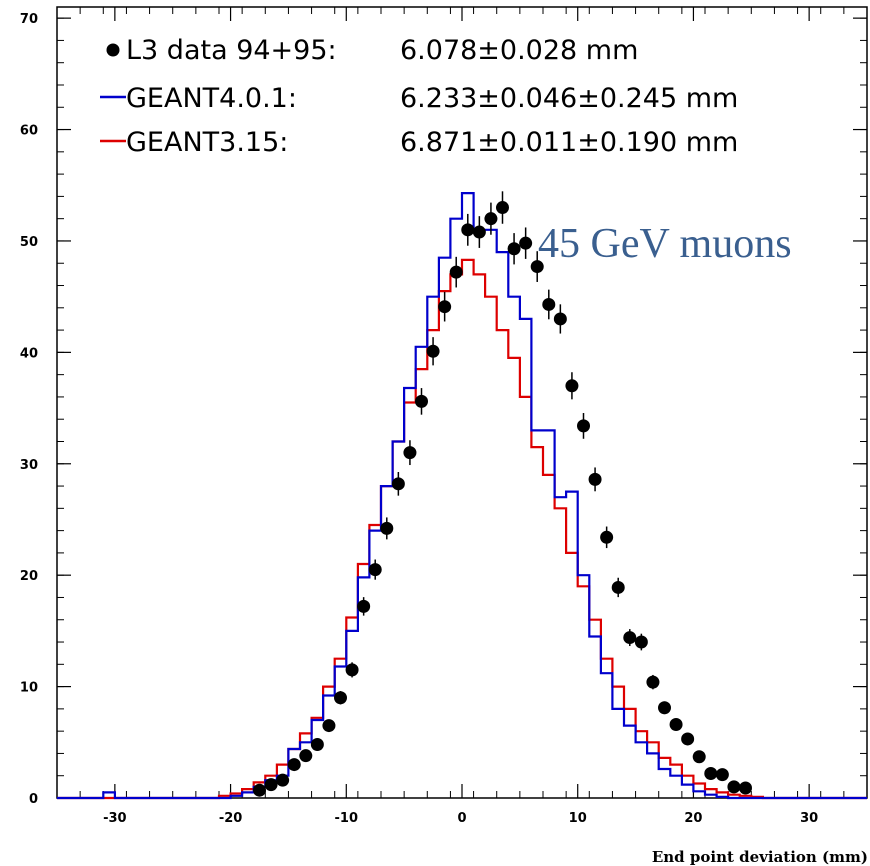 The width and height of the screenshot is (870, 866). I want to click on legend-label-geant4: GEANT4.0.1:, so click(211, 98).